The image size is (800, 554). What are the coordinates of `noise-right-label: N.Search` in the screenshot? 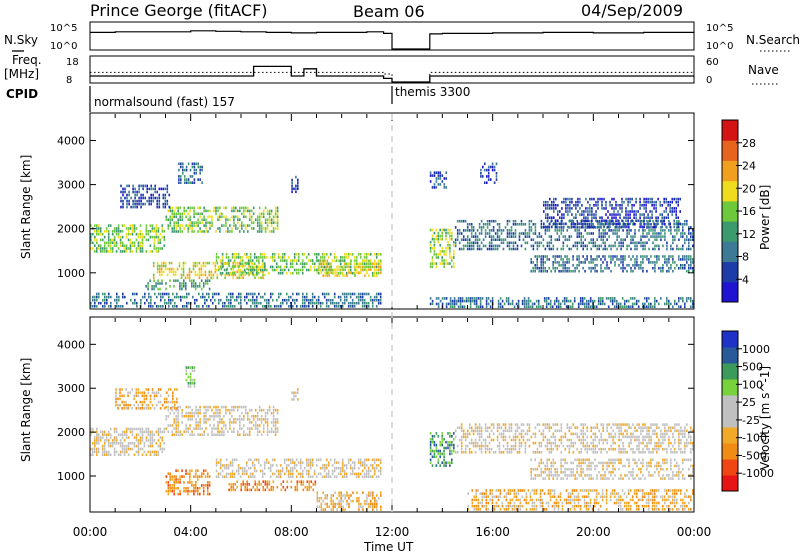 It's located at (773, 40).